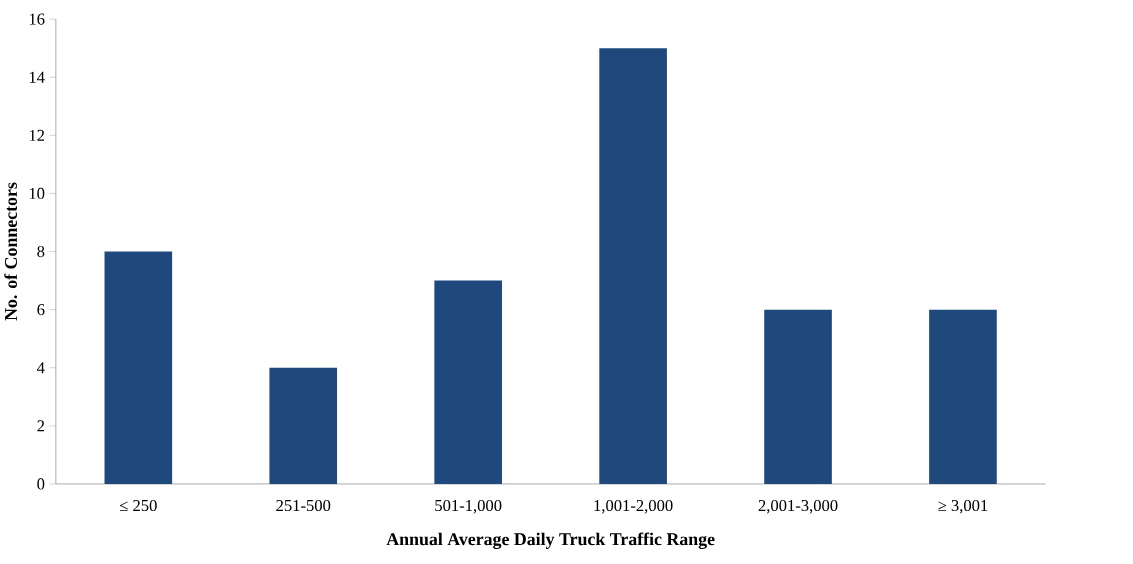 The image size is (1133, 564). Describe the element at coordinates (41, 426) in the screenshot. I see `y-tick-label: 2` at that location.